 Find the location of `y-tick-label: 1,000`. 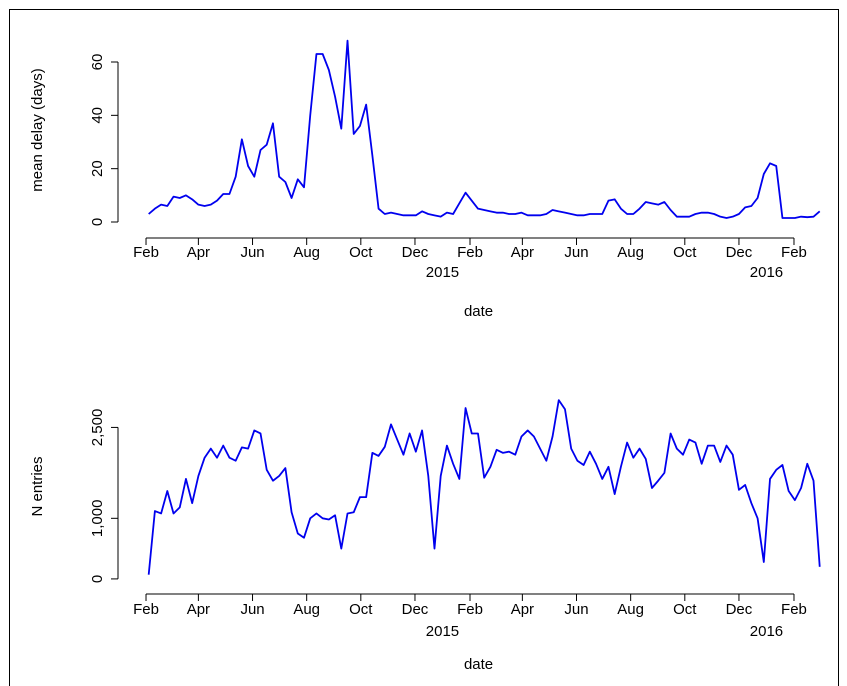

y-tick-label: 1,000 is located at coordinates (97, 519).